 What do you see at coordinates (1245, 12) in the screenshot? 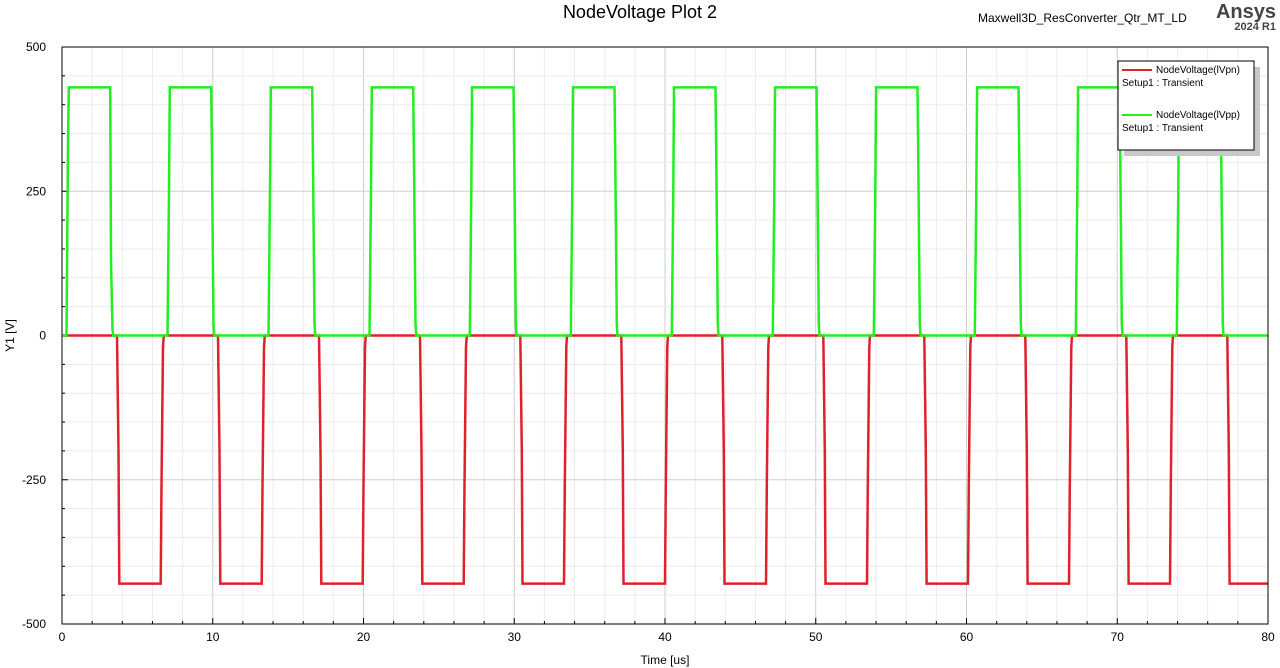
I see `brand-name: Ansys` at bounding box center [1245, 12].